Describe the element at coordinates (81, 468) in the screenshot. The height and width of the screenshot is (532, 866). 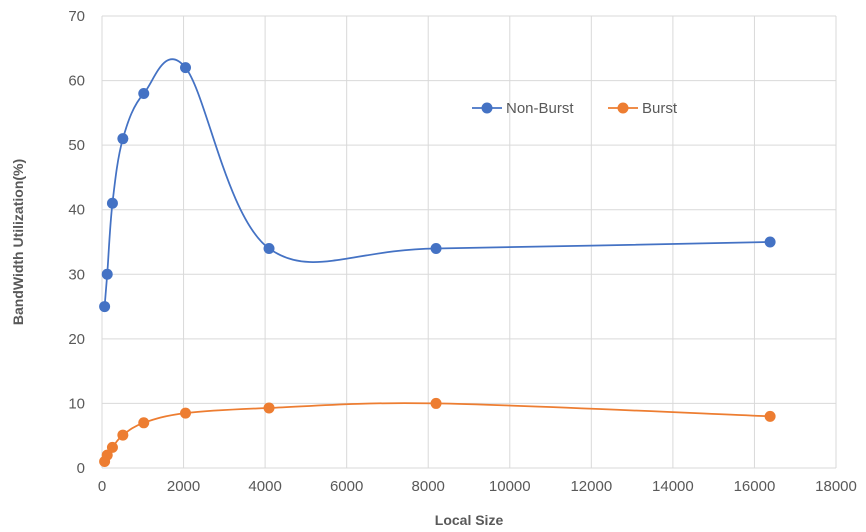
I see `y-tick-label: 0` at that location.